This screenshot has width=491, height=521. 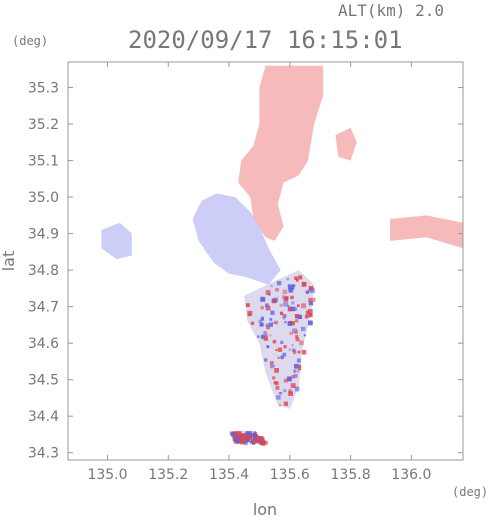 I want to click on echo-region-east-red-band, so click(x=426, y=232).